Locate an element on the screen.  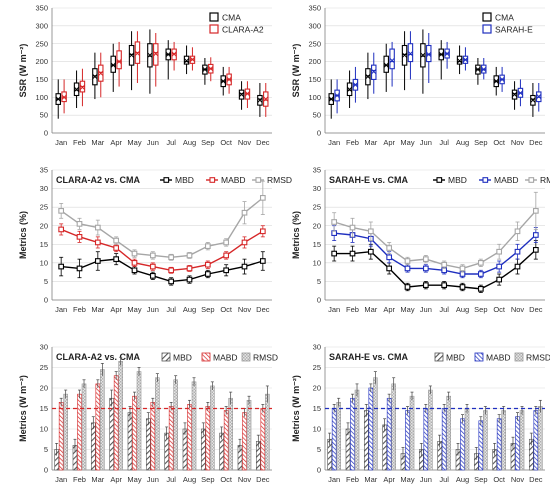
legend-label: CMA is located at coordinates (231, 18).